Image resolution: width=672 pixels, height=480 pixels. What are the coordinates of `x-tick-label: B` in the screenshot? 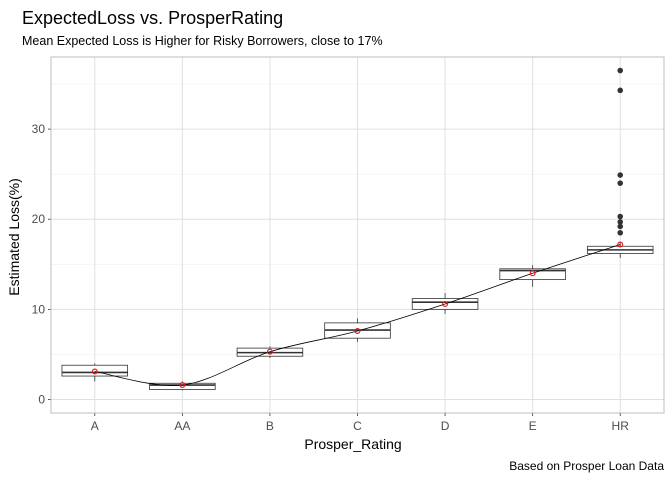 It's located at (270, 426).